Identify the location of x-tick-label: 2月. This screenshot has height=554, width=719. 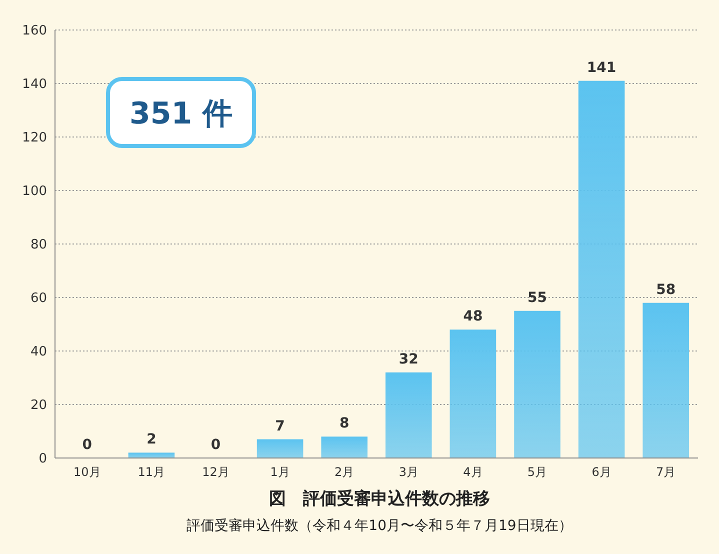
(344, 472).